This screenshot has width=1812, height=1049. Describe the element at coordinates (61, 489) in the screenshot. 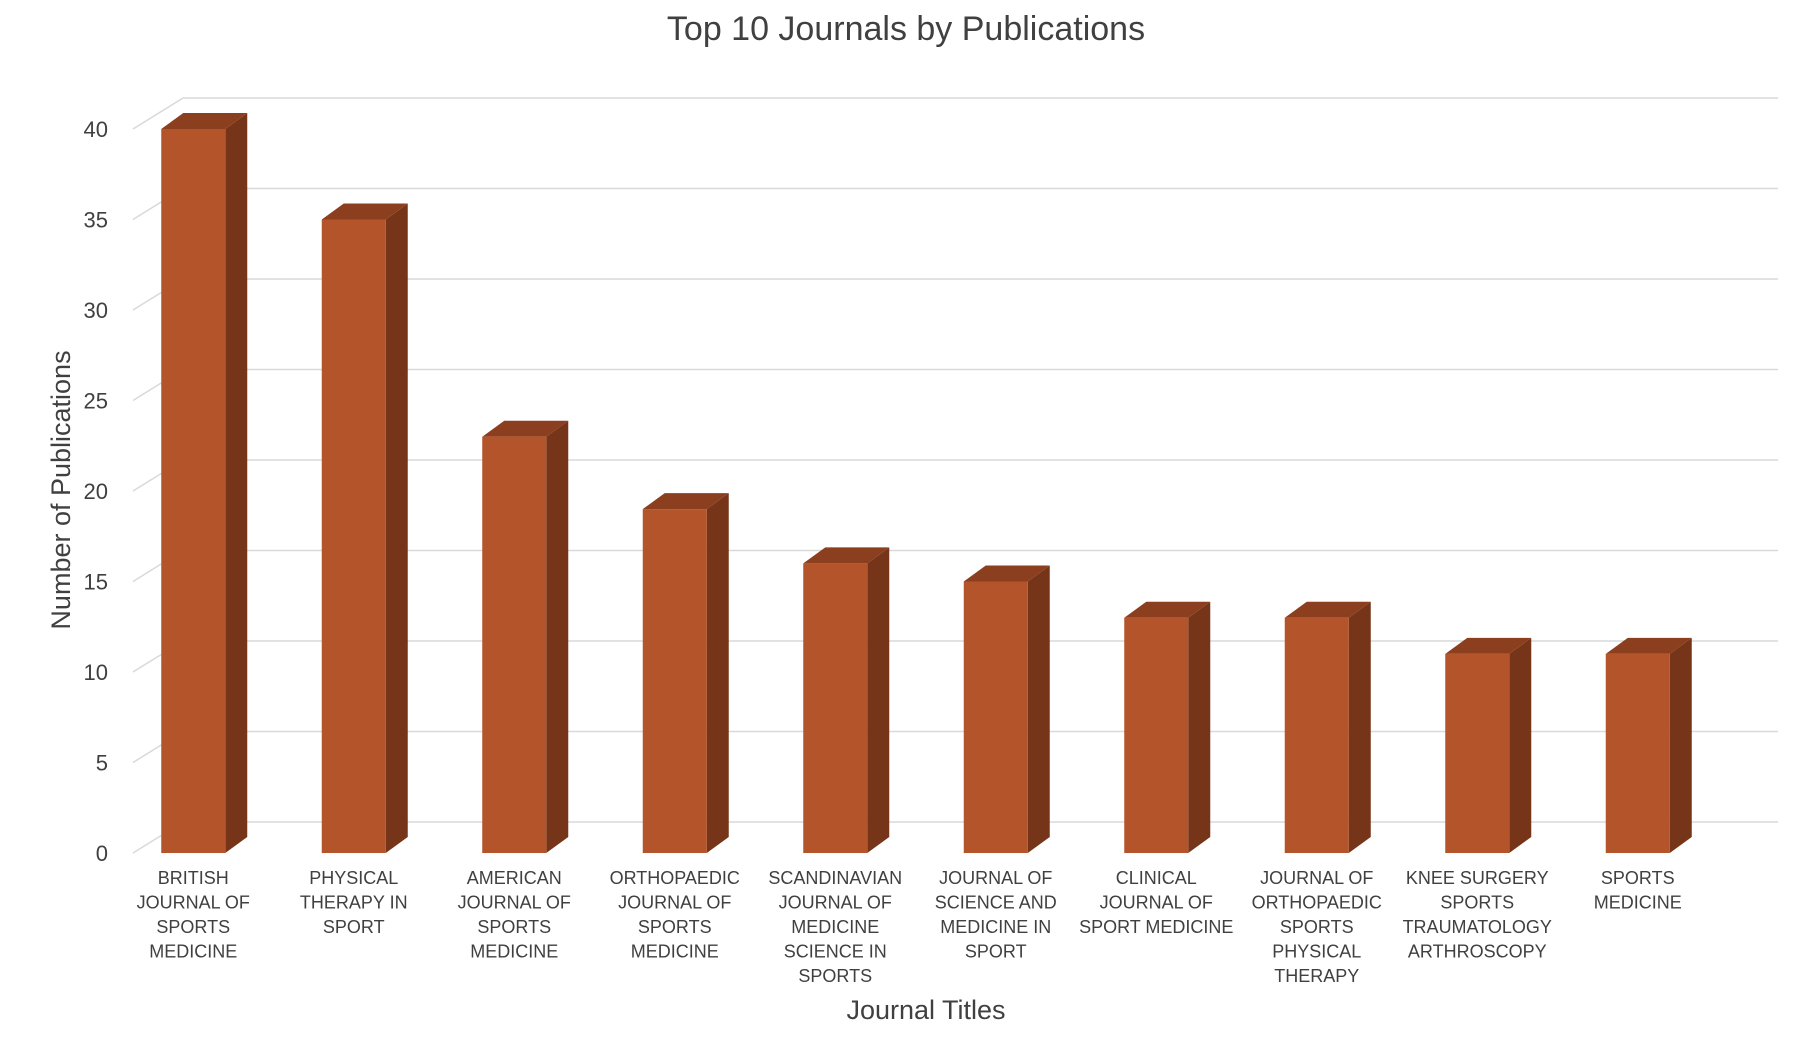

I see `y-axis-title: Number of Publications` at that location.